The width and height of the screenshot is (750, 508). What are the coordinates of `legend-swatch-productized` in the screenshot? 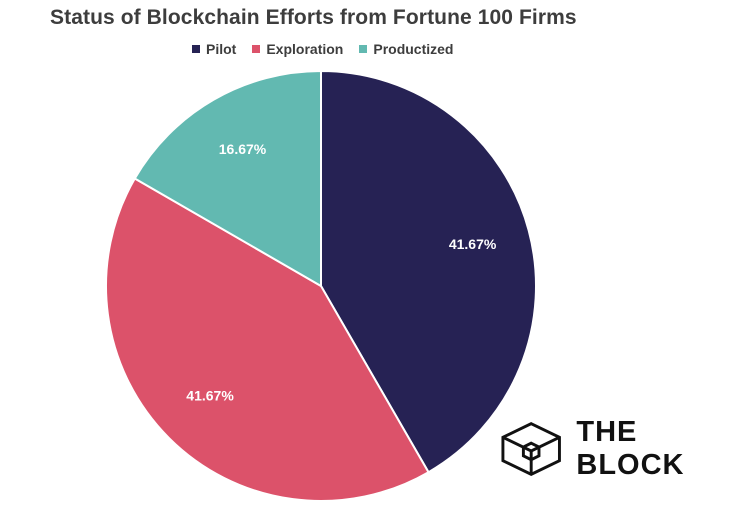 It's located at (363, 49).